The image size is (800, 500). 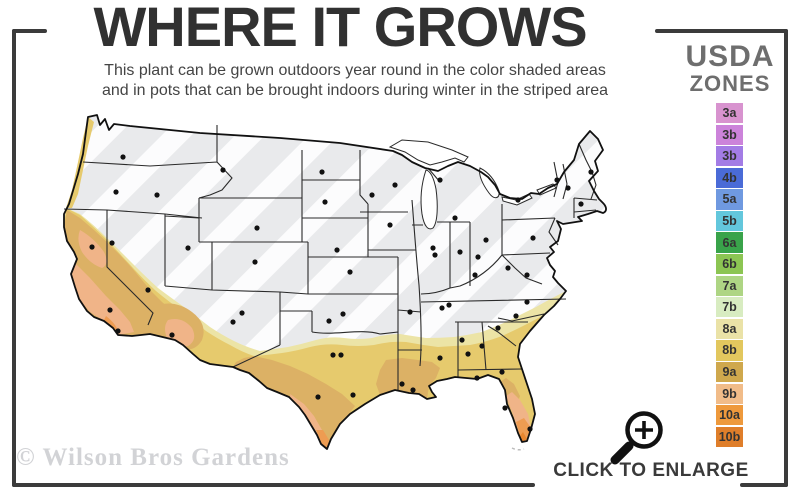 What do you see at coordinates (729, 113) in the screenshot?
I see `zone-swatch-3a-0: 3a` at bounding box center [729, 113].